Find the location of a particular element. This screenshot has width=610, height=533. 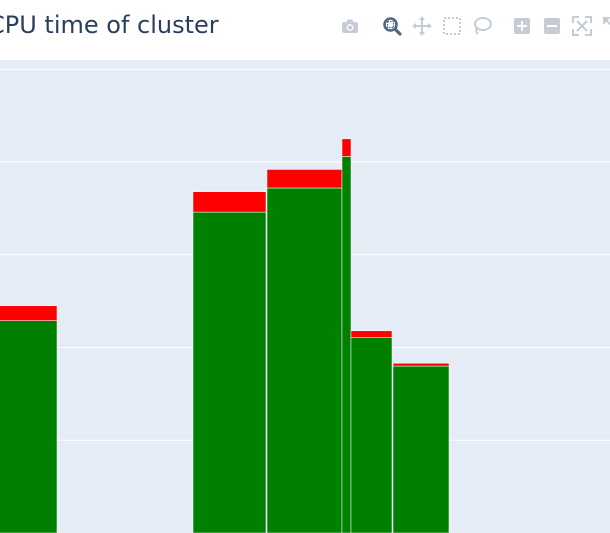

reset-axes-icon is located at coordinates (605, 26).